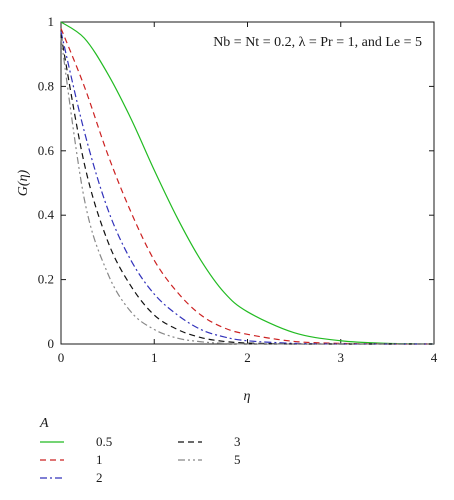 The width and height of the screenshot is (454, 500). Describe the element at coordinates (317, 42) in the screenshot. I see `chart-annotation: Nb = Nt = 0.2, λ = Pr = 1, and Le = 5` at that location.